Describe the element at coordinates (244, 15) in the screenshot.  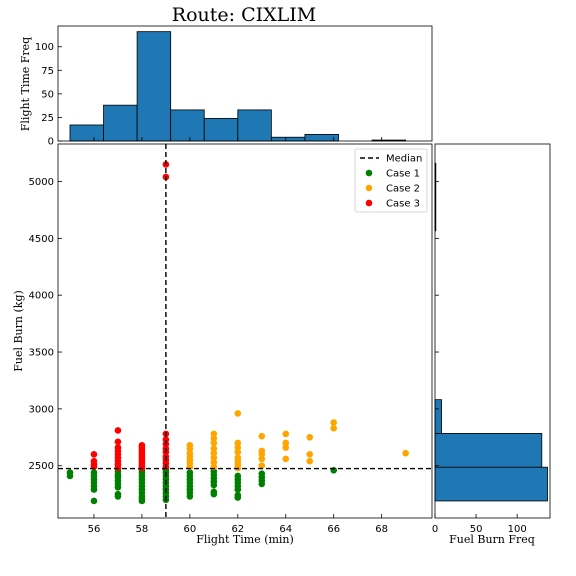
I see `chart-title: Route: CIXLIM` at that location.